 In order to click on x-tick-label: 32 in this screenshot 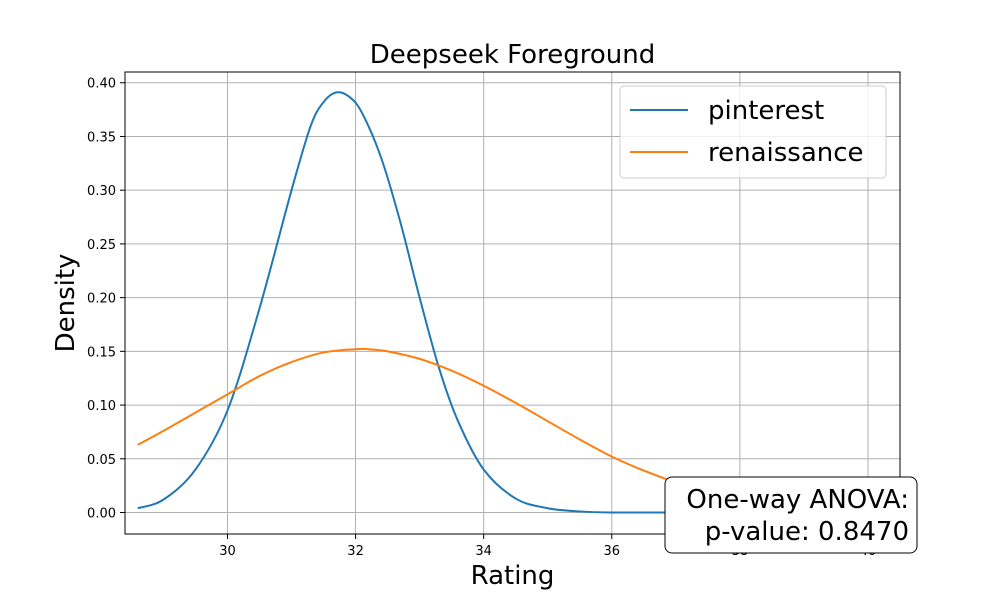, I will do `click(355, 551)`.